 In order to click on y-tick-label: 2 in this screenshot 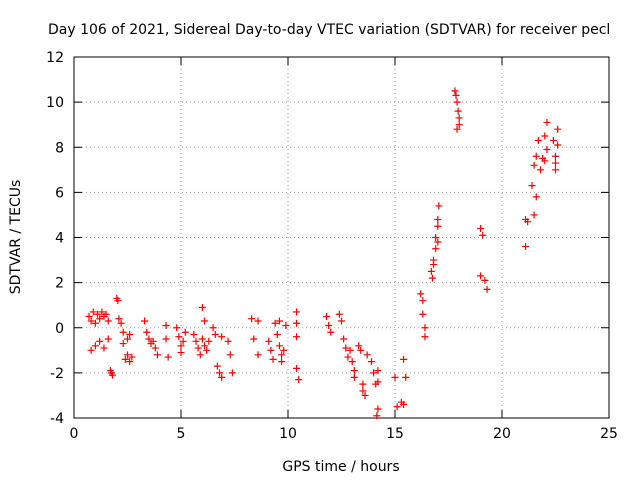, I will do `click(59, 284)`.